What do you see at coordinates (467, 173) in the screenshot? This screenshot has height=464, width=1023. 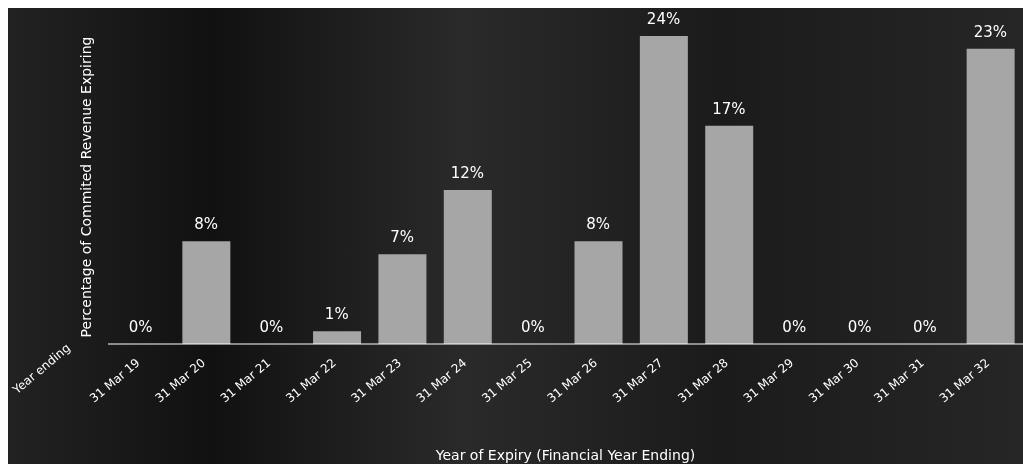 I see `data-label: 12%` at bounding box center [467, 173].